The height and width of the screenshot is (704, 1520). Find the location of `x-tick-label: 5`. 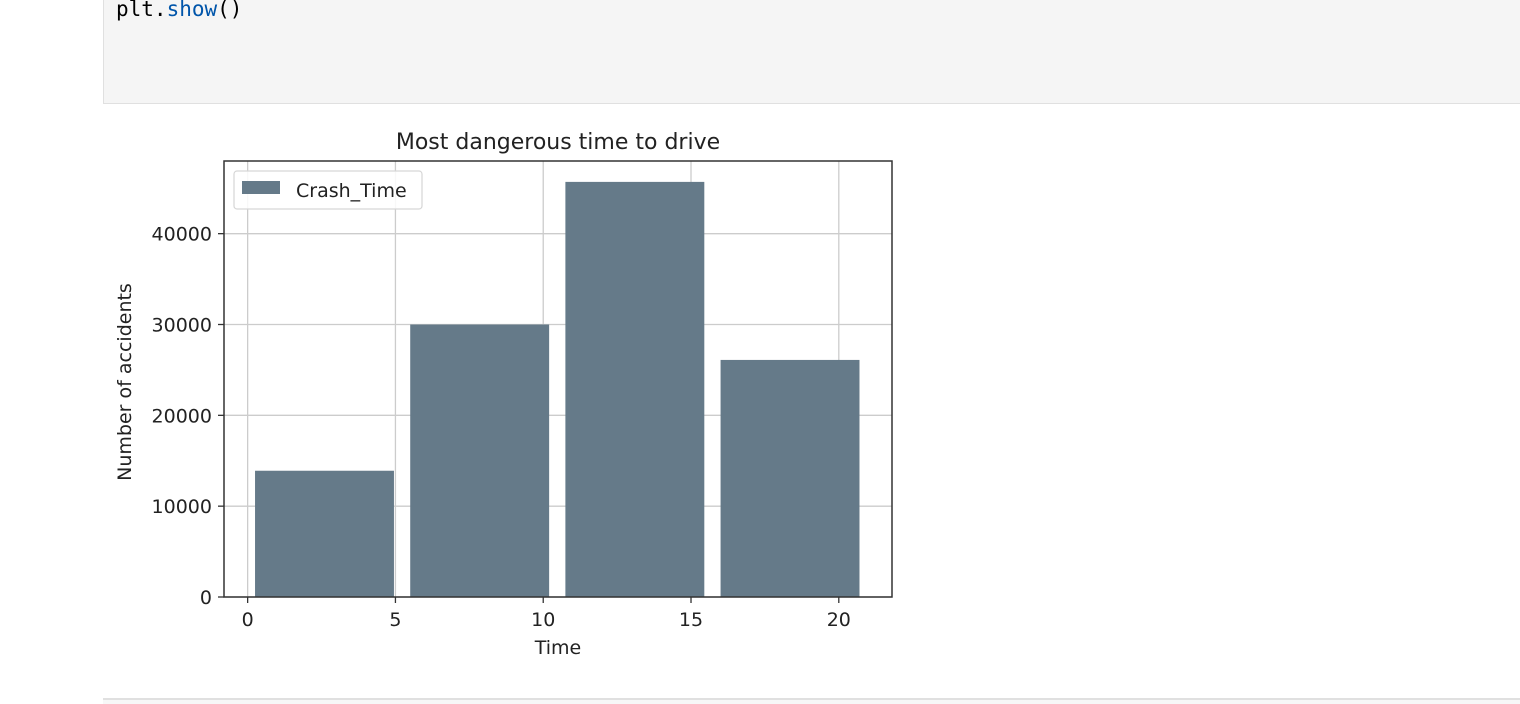

x-tick-label: 5 is located at coordinates (395, 620).